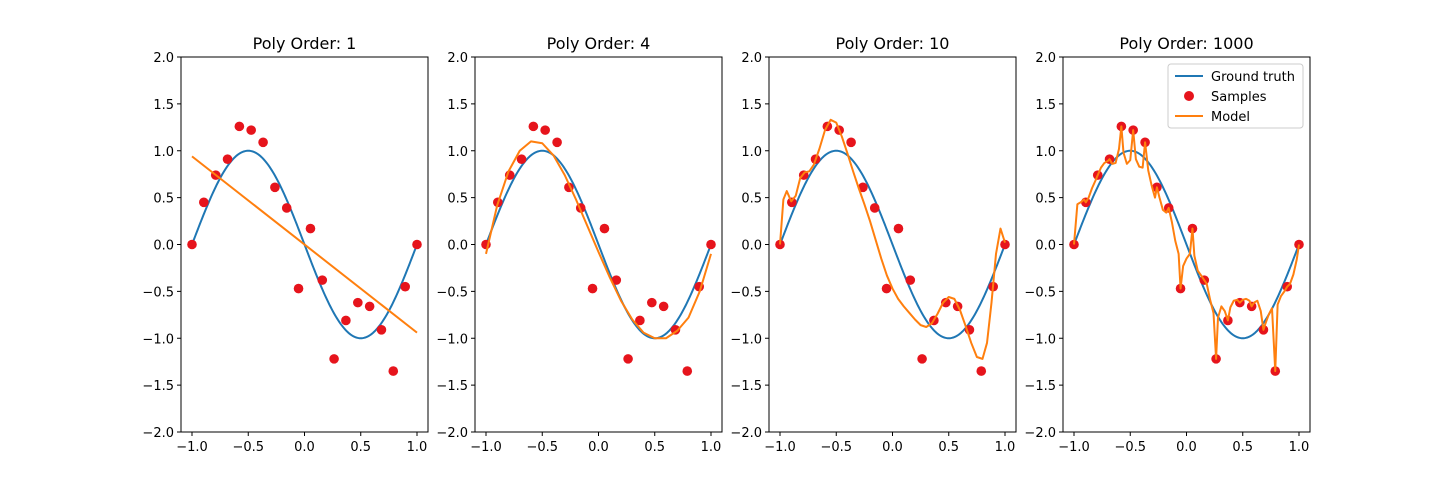  I want to click on legend-model-label: Model, so click(1230, 117).